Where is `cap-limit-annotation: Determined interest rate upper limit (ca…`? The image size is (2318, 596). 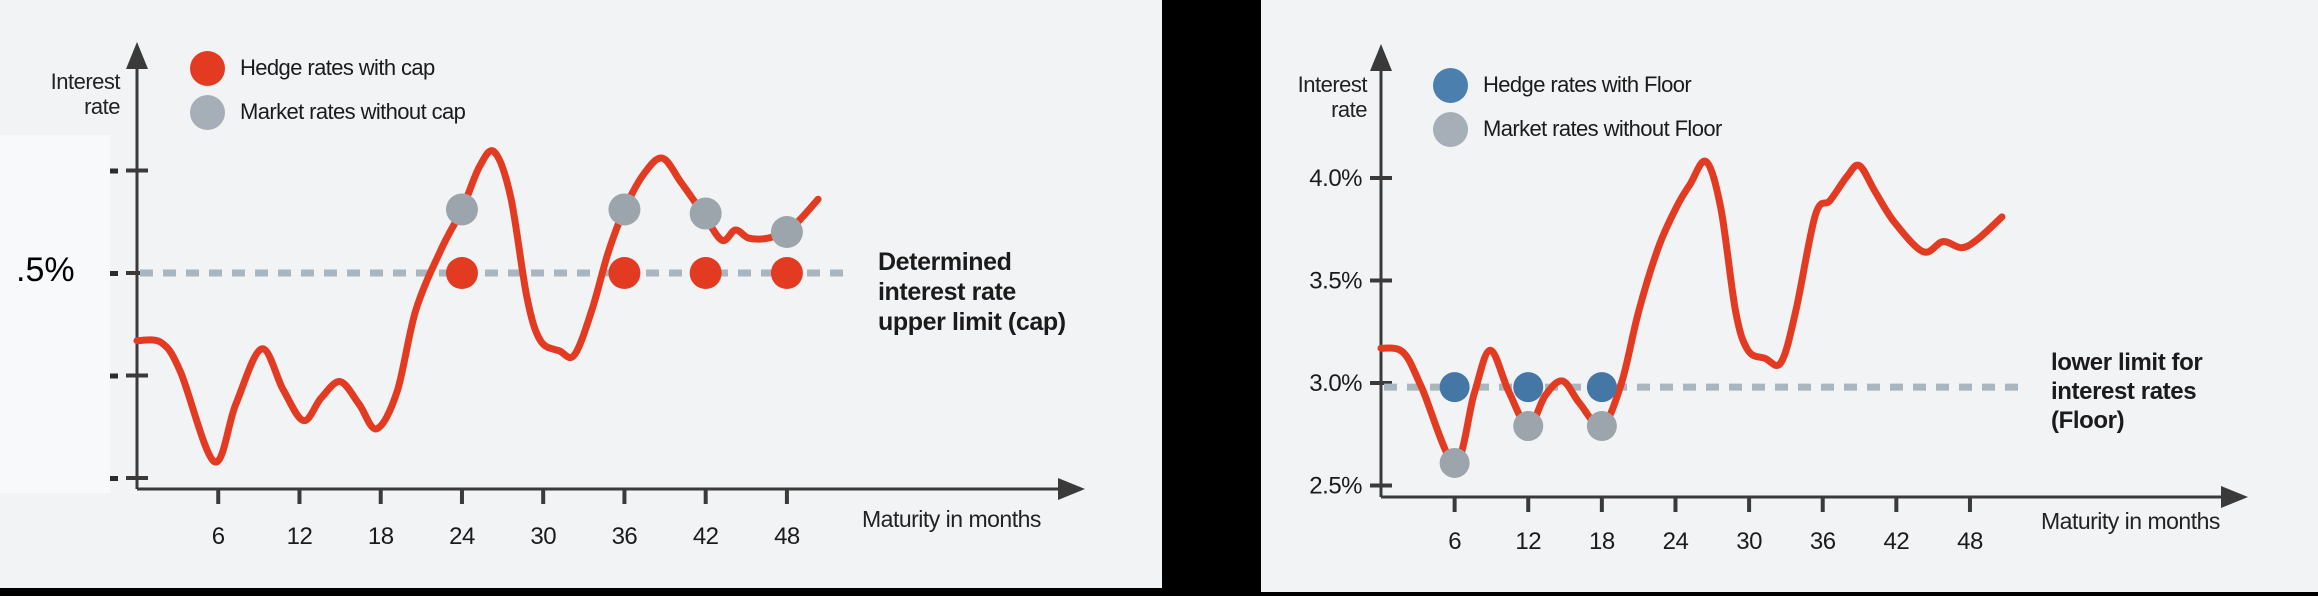 cap-limit-annotation: Determined interest rate upper limit (ca… is located at coordinates (998, 292).